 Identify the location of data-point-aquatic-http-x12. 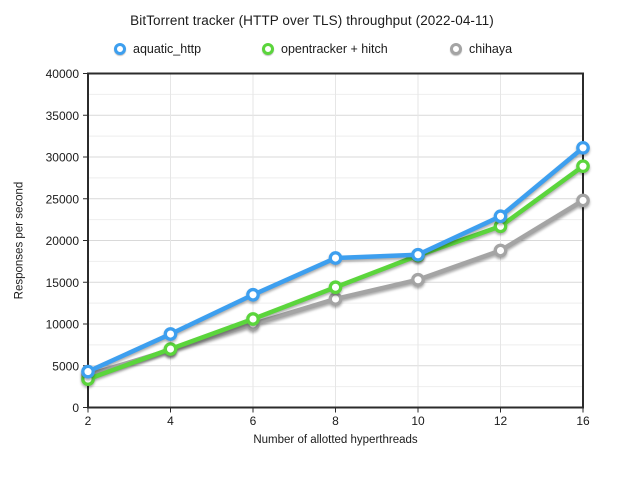
(500, 216).